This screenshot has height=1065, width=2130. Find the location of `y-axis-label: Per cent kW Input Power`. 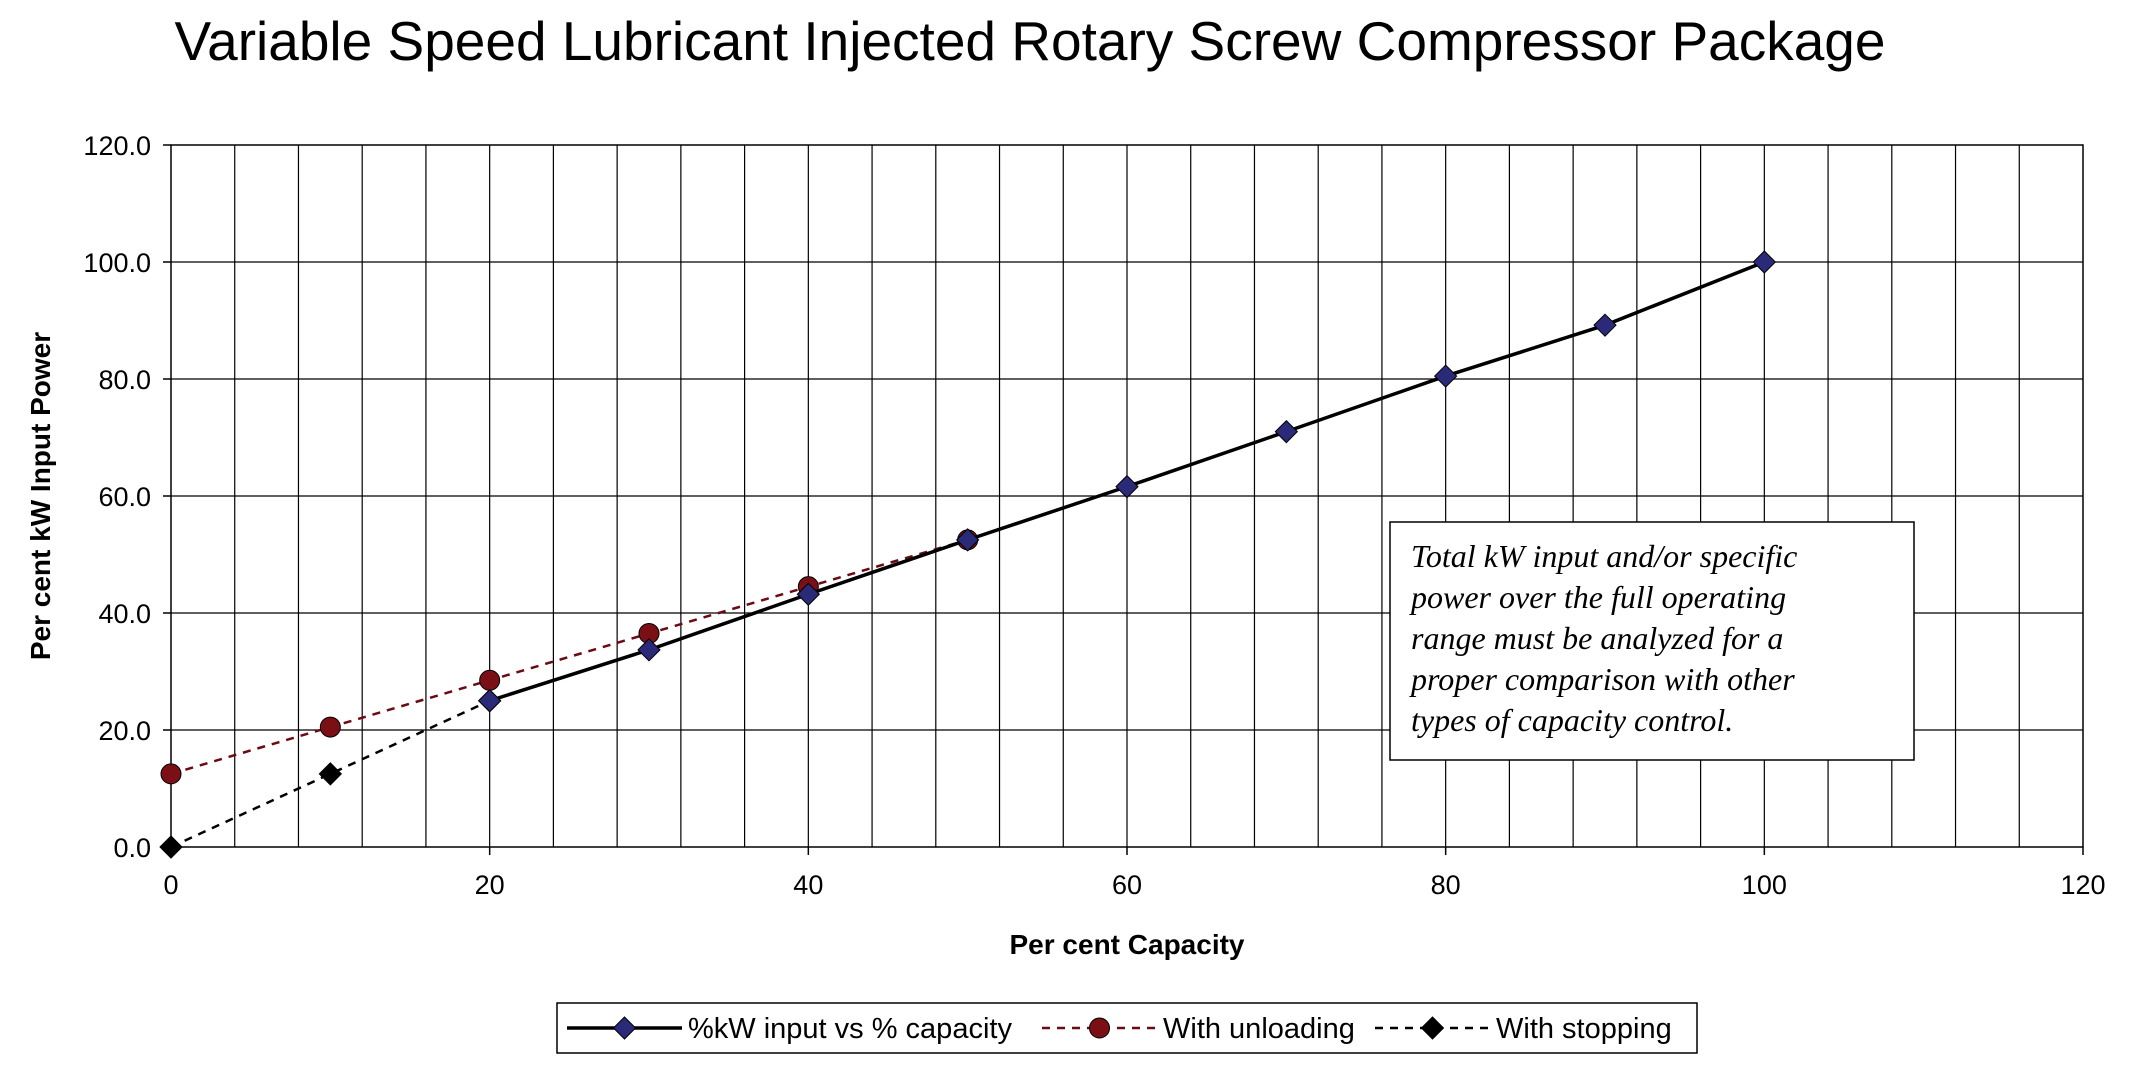

y-axis-label: Per cent kW Input Power is located at coordinates (40, 496).